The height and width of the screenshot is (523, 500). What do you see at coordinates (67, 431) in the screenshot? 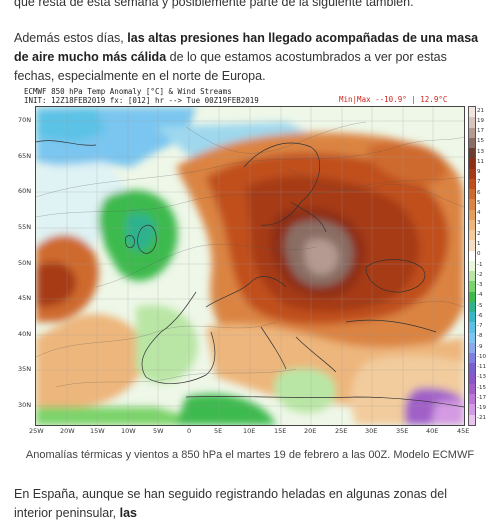
I see `lon-tick-label: 20W` at bounding box center [67, 431].